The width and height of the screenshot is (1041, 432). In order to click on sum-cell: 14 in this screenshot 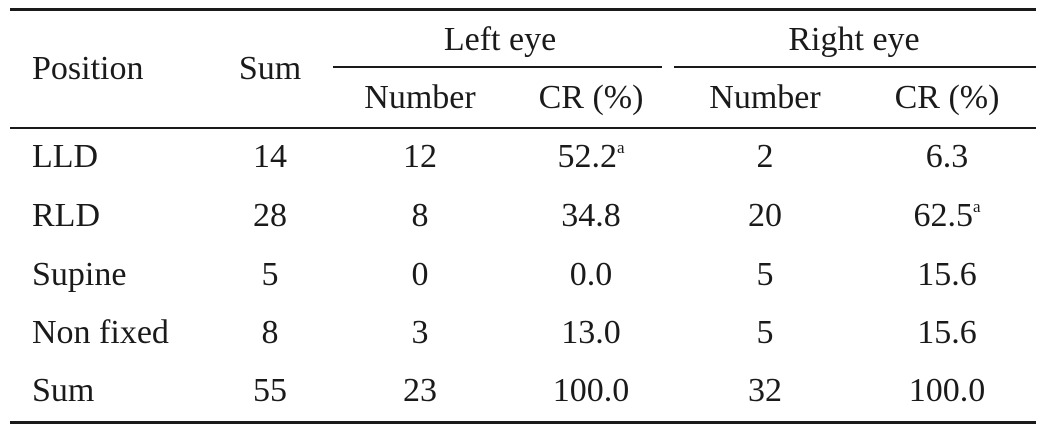, I will do `click(270, 157)`.